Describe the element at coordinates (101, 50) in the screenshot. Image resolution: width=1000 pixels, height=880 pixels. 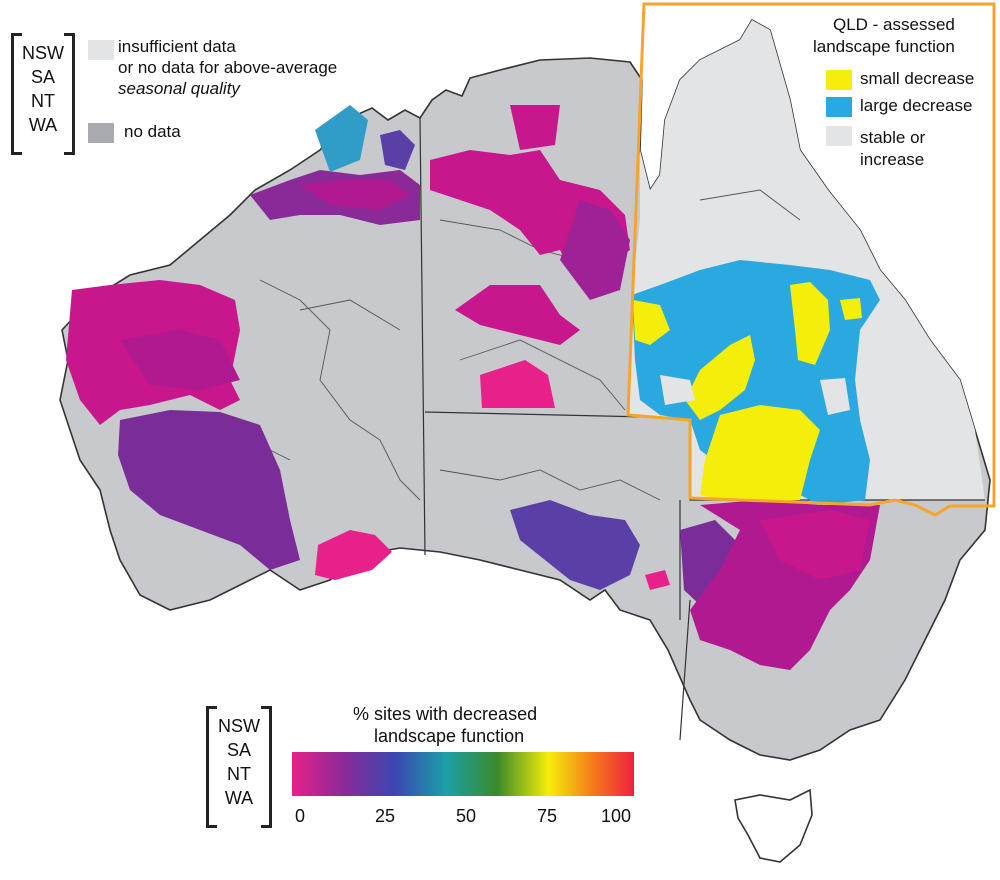
I see `insufficient-data-swatch` at that location.